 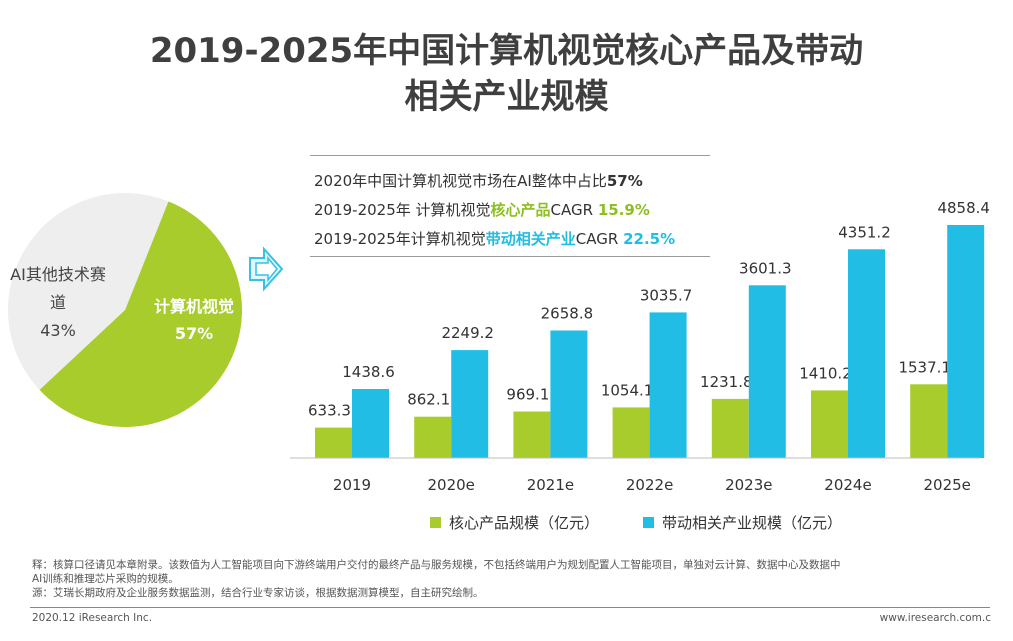 What do you see at coordinates (467, 333) in the screenshot?
I see `data-label-related-2020e: 2249.2` at bounding box center [467, 333].